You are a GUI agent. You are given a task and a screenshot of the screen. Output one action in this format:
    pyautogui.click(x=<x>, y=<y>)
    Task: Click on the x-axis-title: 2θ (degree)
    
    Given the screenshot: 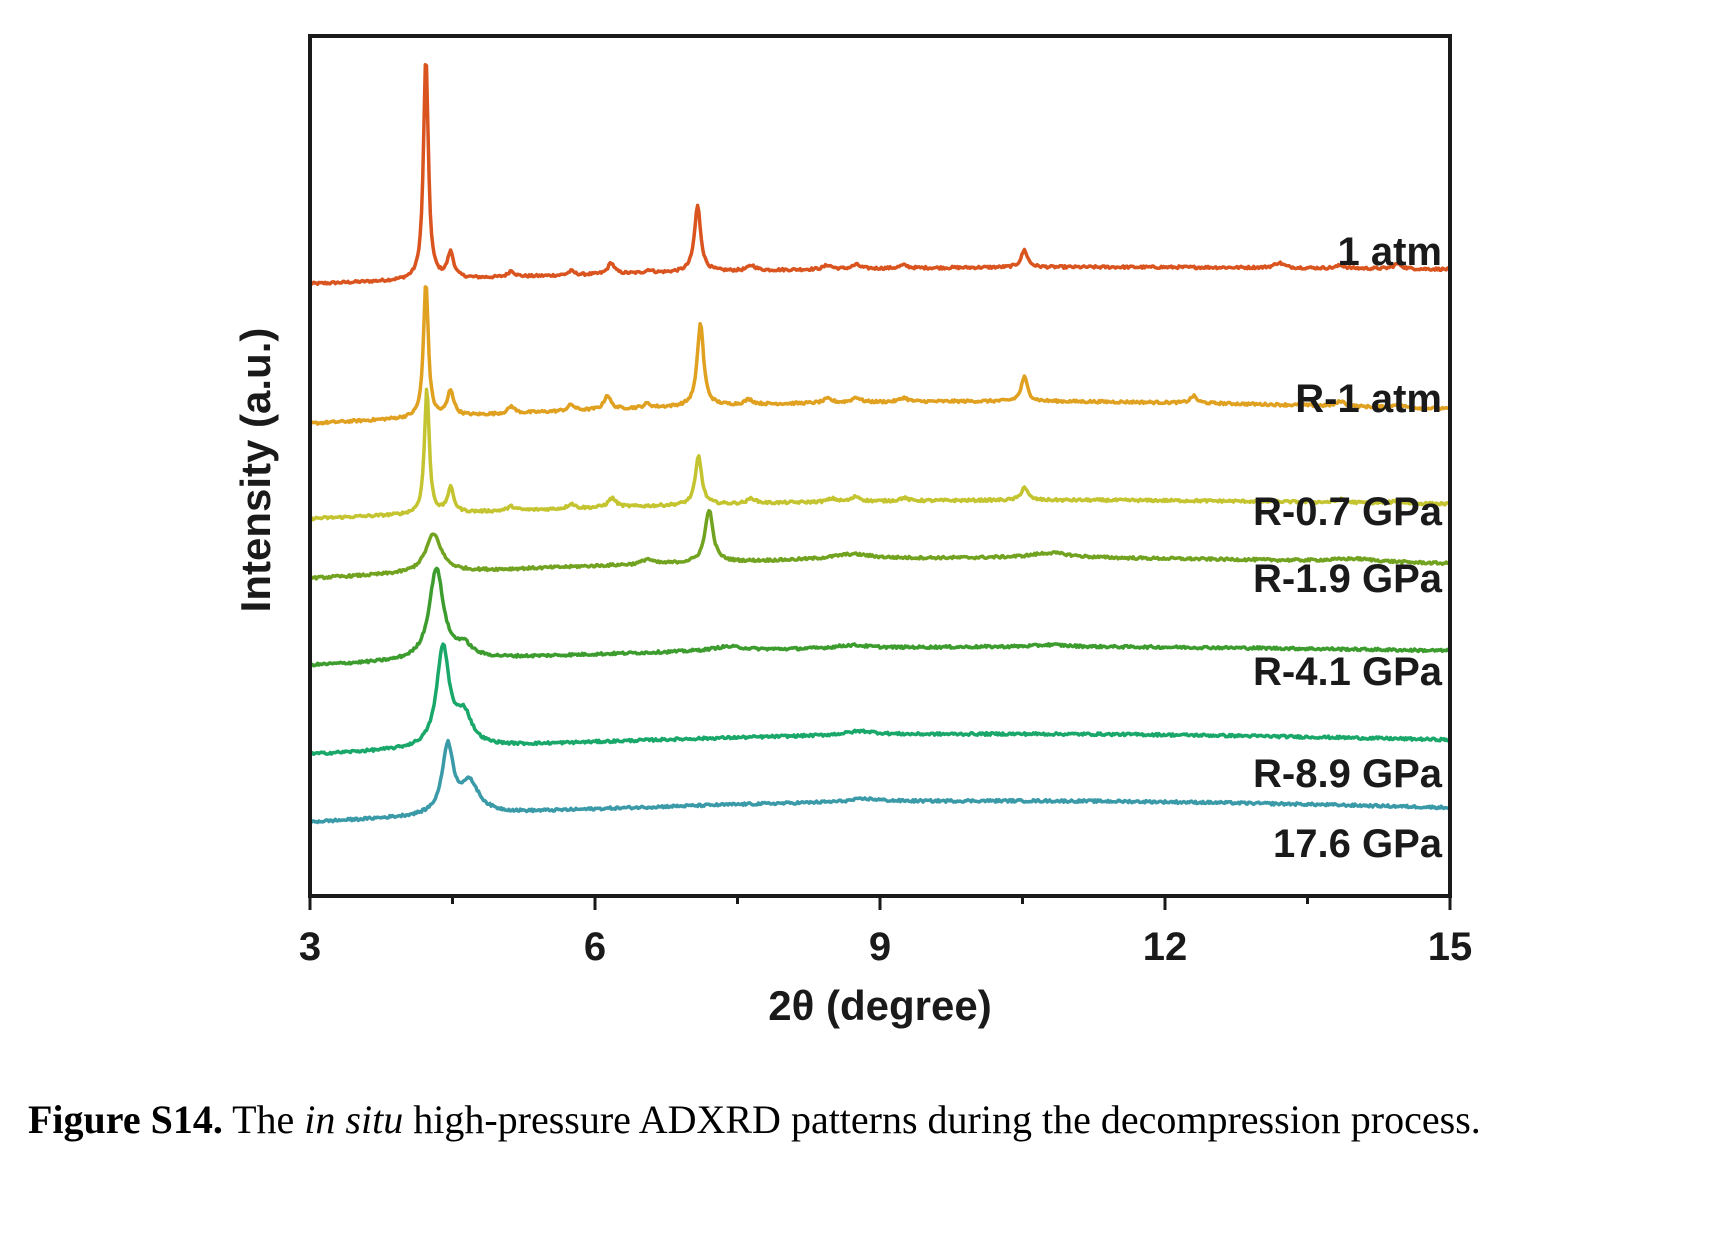 What is the action you would take?
    pyautogui.click(x=879, y=1005)
    